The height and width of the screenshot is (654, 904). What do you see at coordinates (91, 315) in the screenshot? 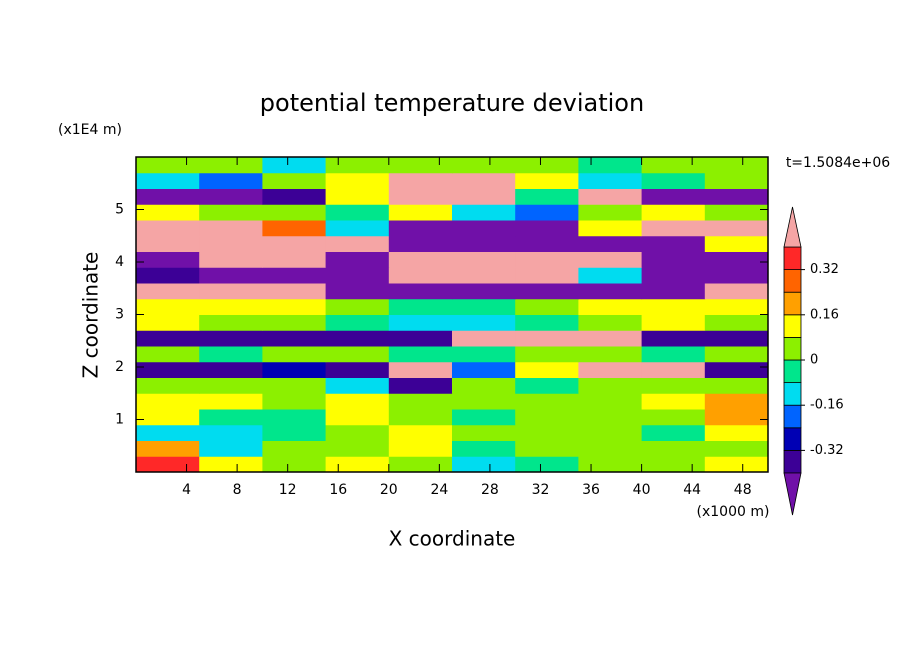
I see `y-axis-label: Z coordinate` at bounding box center [91, 315].